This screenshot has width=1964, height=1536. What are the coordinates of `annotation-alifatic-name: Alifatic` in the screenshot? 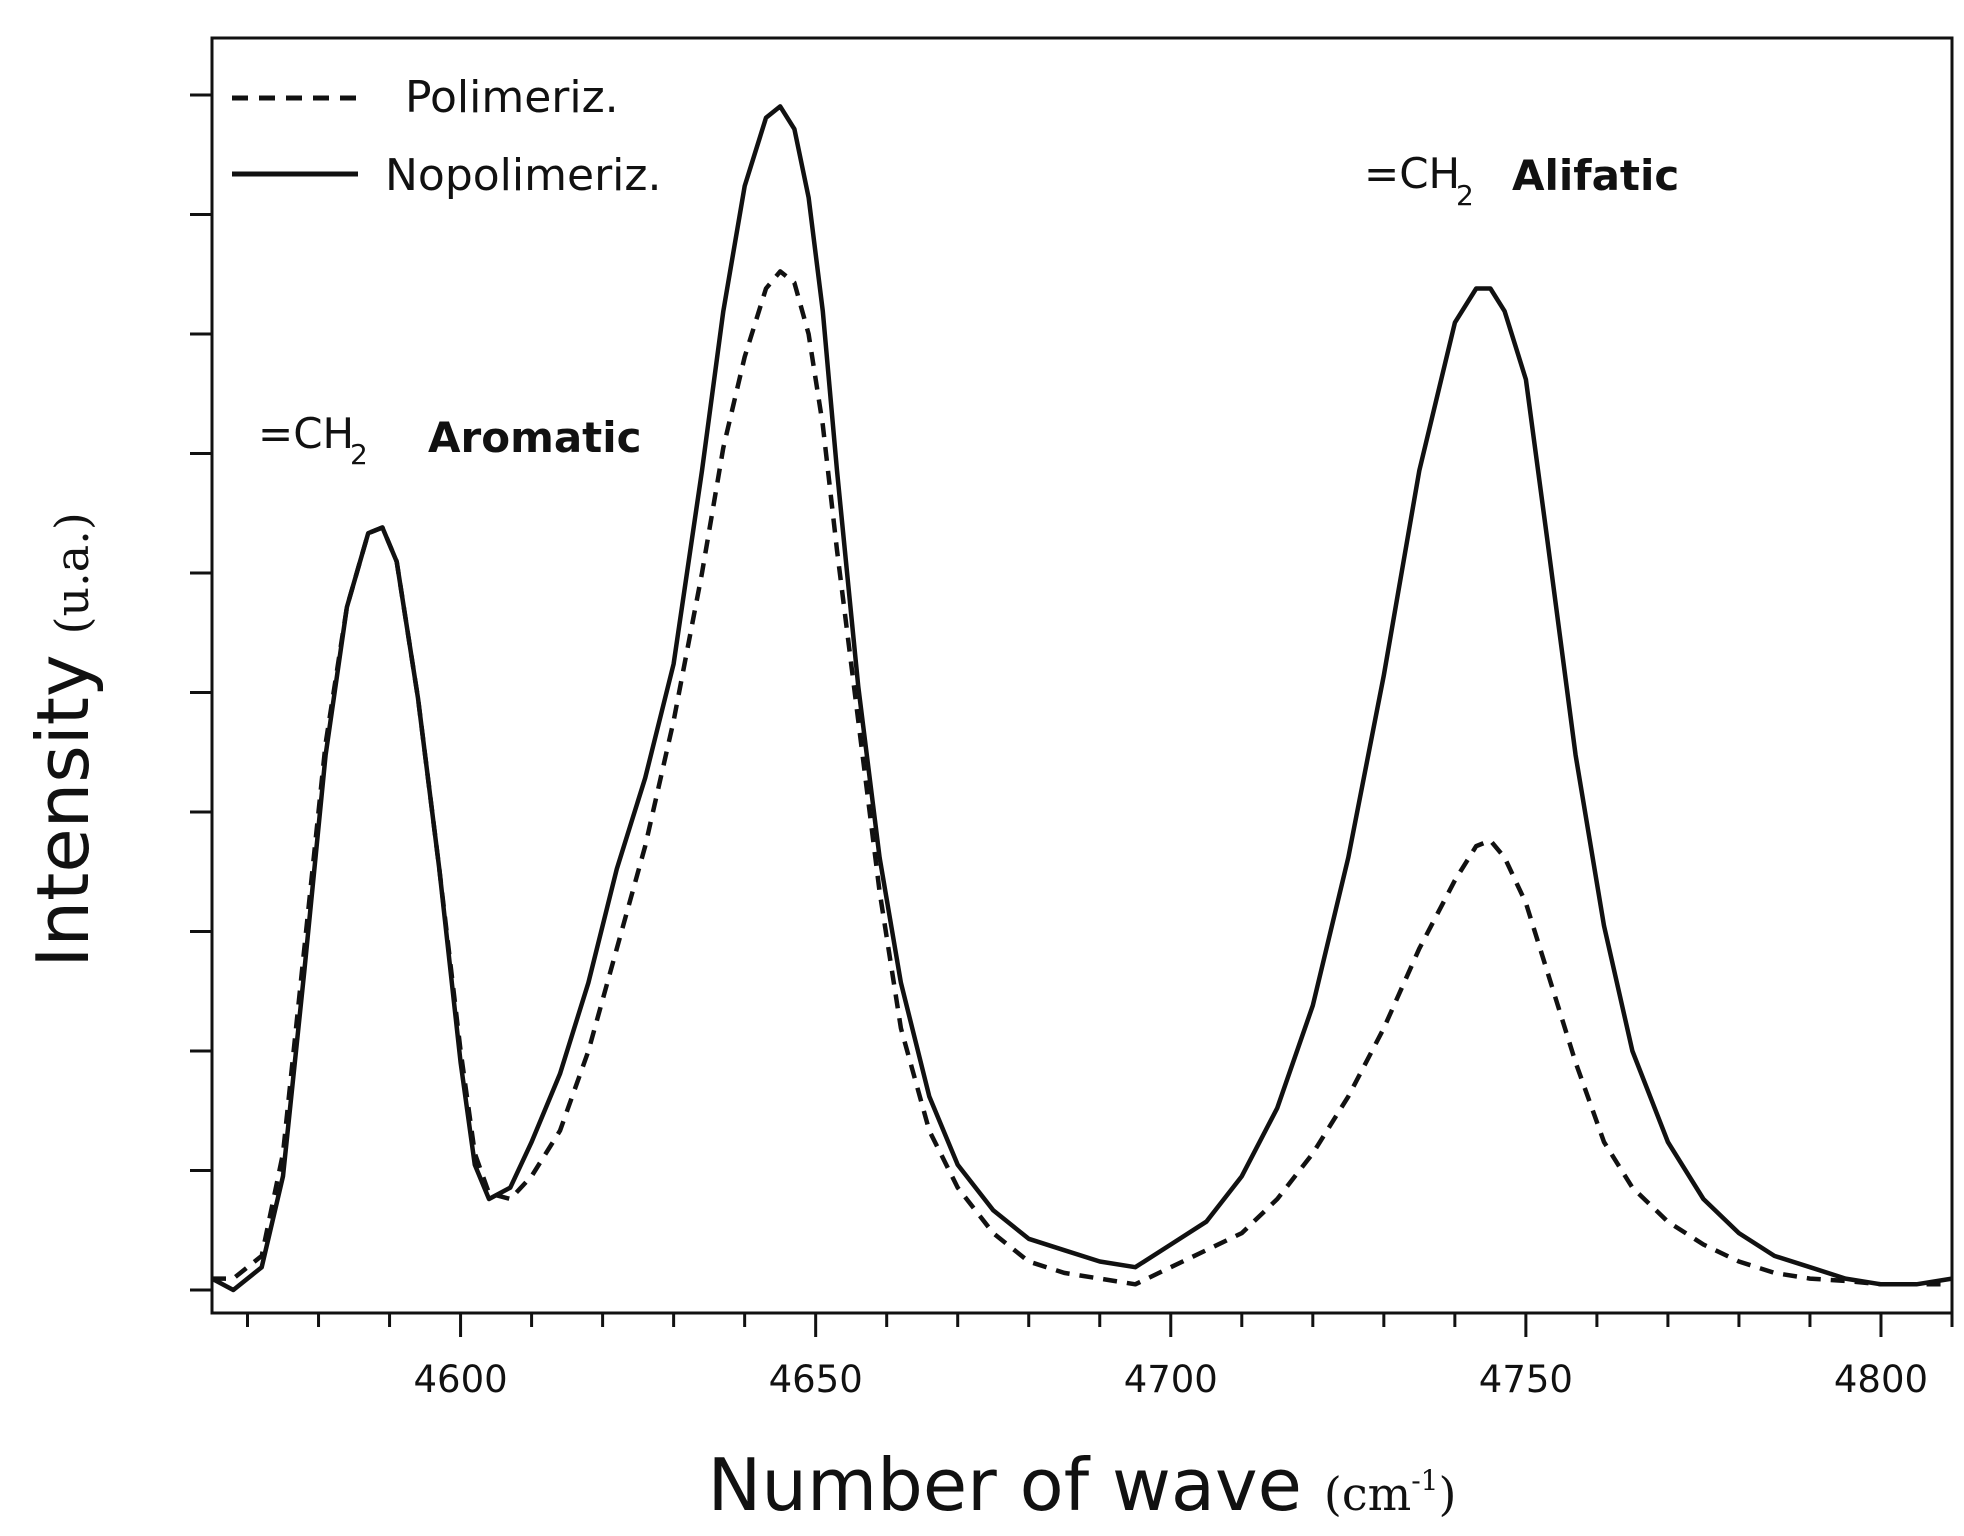 It's located at (1595, 175).